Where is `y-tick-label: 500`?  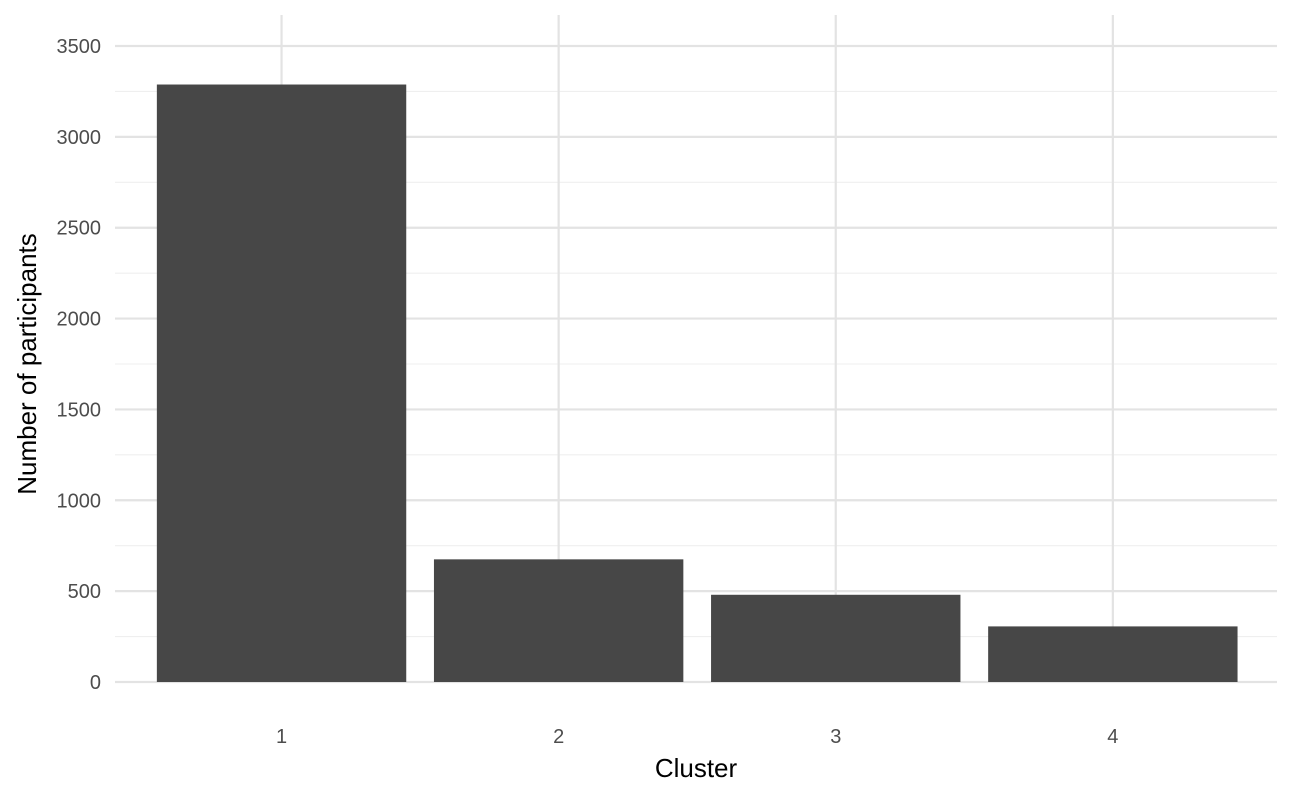
y-tick-label: 500 is located at coordinates (84, 592).